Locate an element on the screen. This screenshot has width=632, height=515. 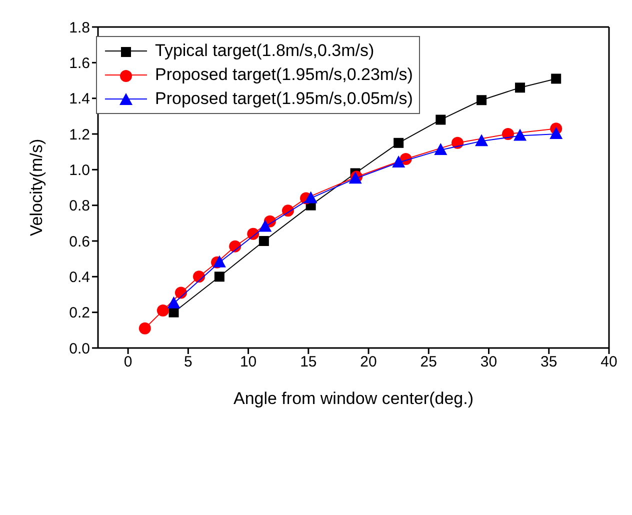
legend-label: Typical target(1.8m/s,0.3m/s) is located at coordinates (264, 51).